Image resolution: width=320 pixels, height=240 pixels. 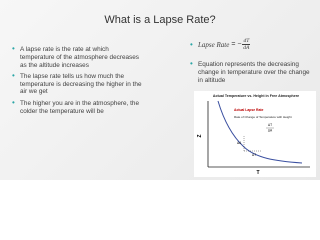 I want to click on ratio-denominator: ΔA, so click(x=270, y=131).